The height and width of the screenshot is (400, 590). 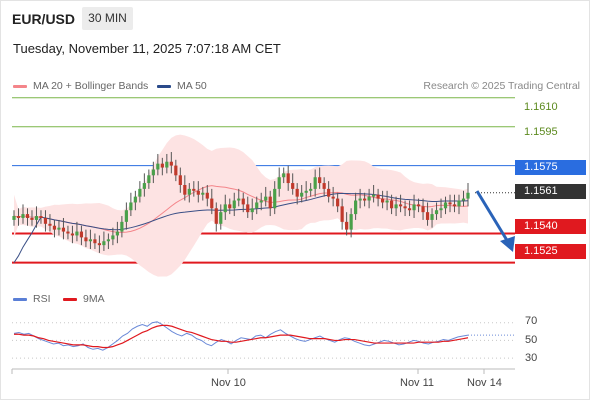 What do you see at coordinates (550, 167) in the screenshot?
I see `tag-pivot: 1.1575` at bounding box center [550, 167].